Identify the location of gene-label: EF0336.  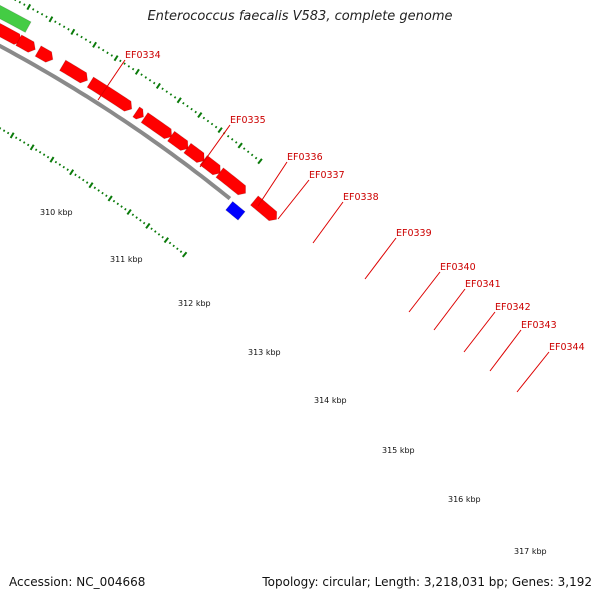
(305, 157).